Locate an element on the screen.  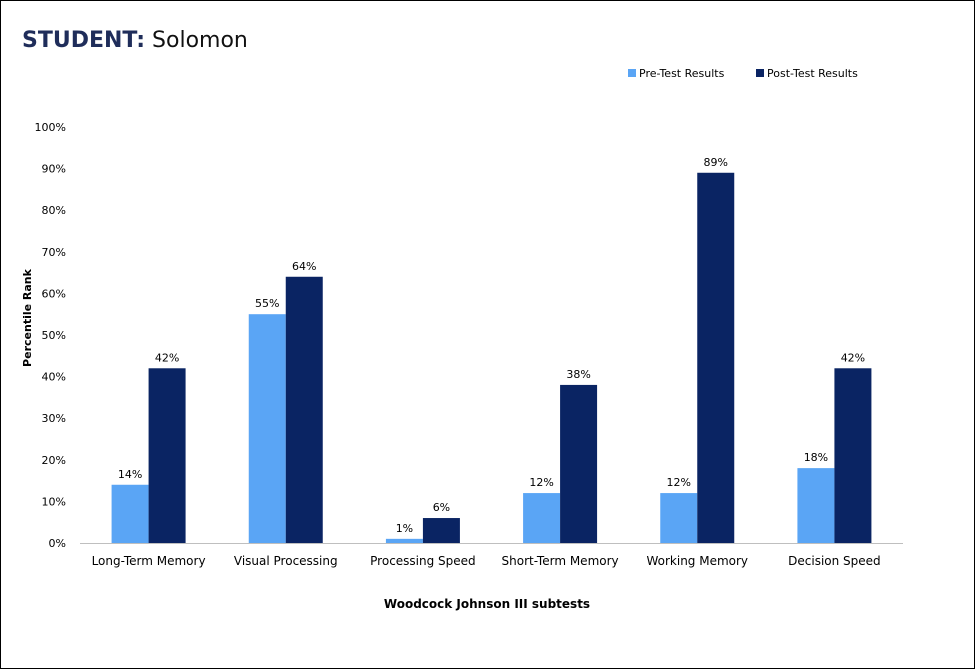
data-label: 55% is located at coordinates (267, 303).